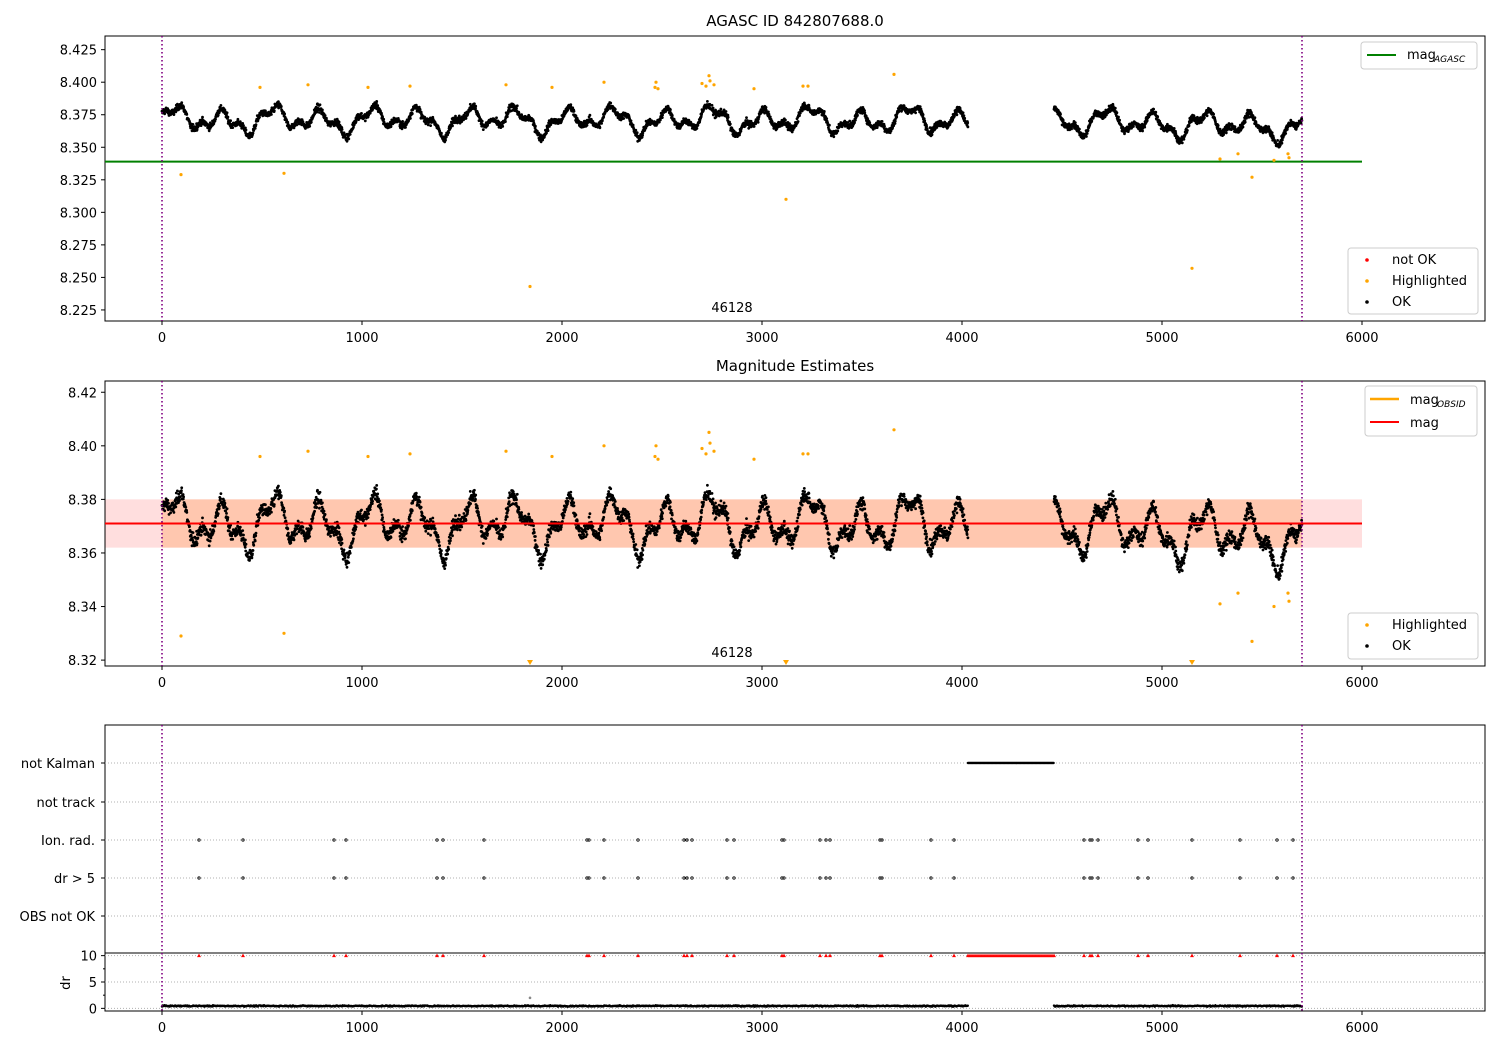 Image resolution: width=1500 pixels, height=1050 pixels. What do you see at coordinates (731, 653) in the screenshot?
I see `magnitude-estimates-obs-label: 46128` at bounding box center [731, 653].